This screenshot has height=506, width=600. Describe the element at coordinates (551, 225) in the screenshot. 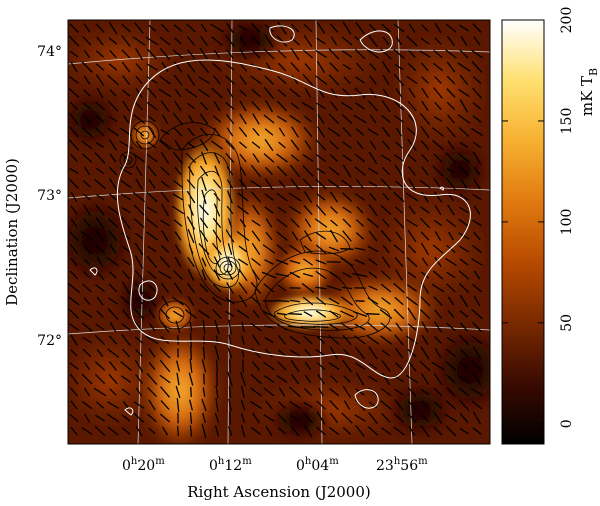

I see `colorbar: 0 50 100 150 200 mK TB` at that location.